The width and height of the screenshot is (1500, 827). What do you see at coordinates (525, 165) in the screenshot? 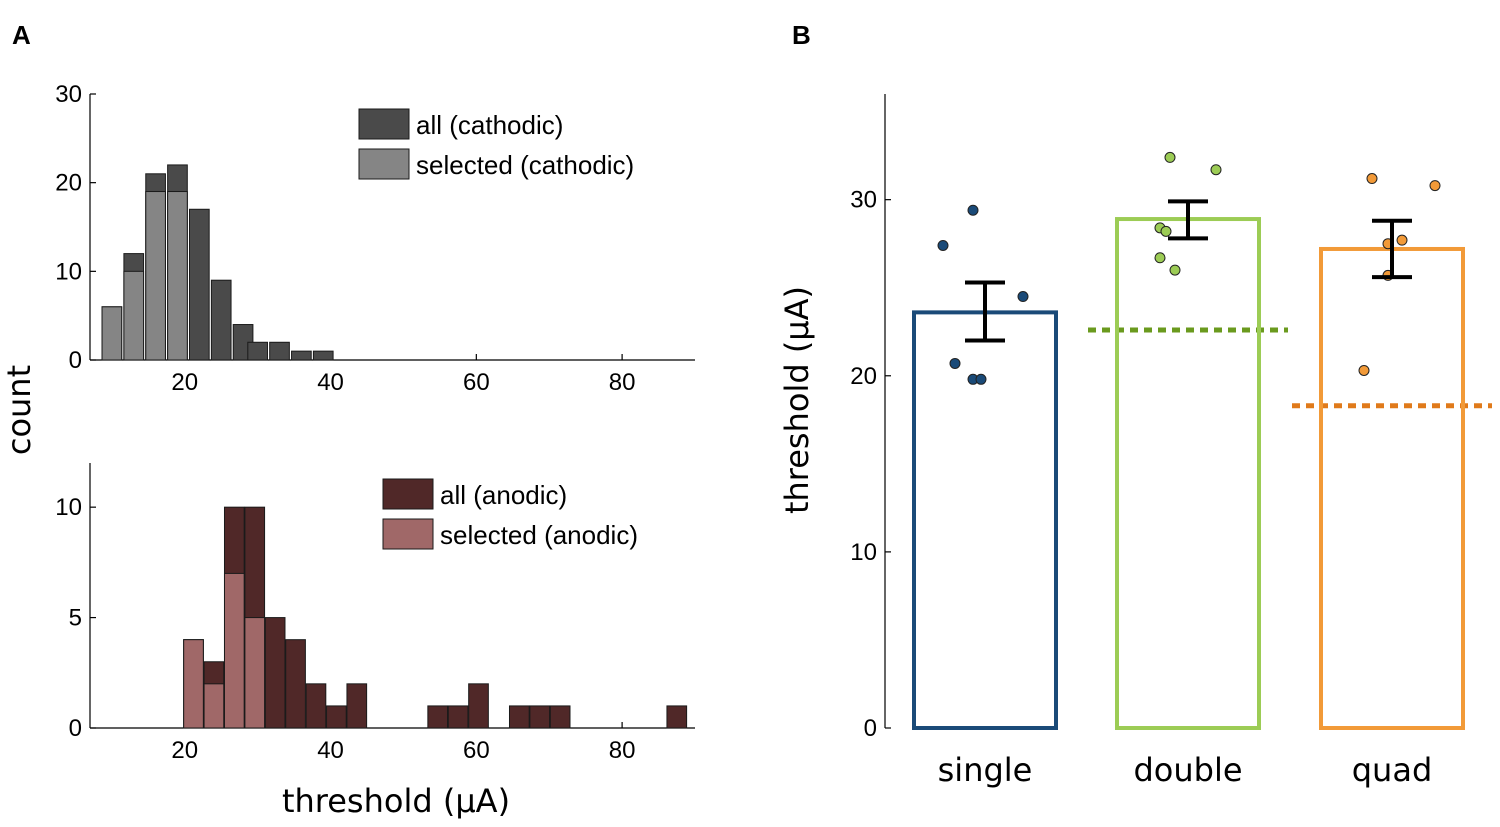
I see `legend-label: selected (cathodic)` at bounding box center [525, 165].